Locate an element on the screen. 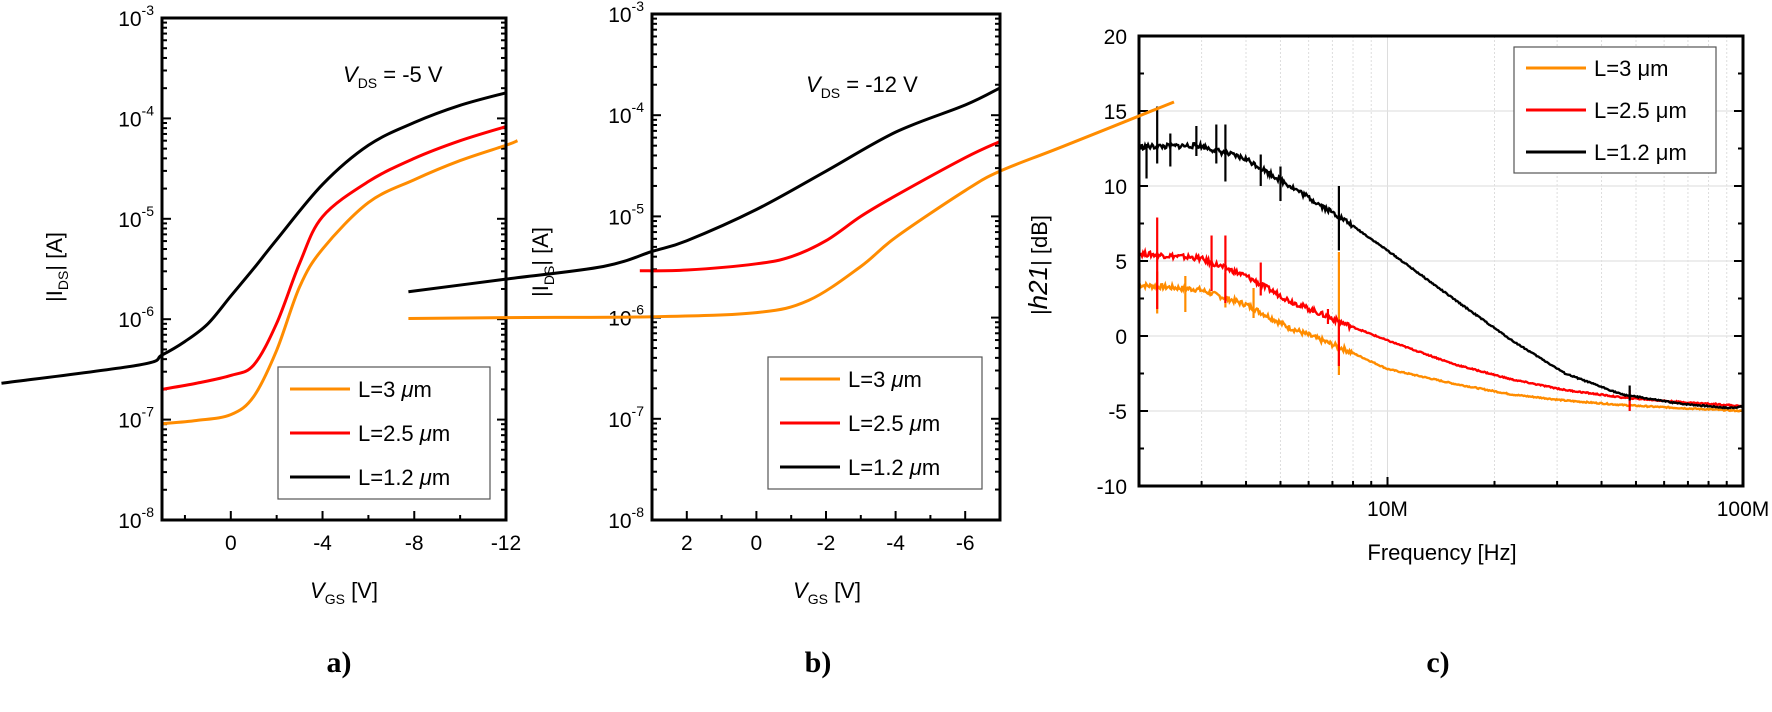  legend: L=3 μmL=2.5 μmL=1.2 μm is located at coordinates (384, 433).